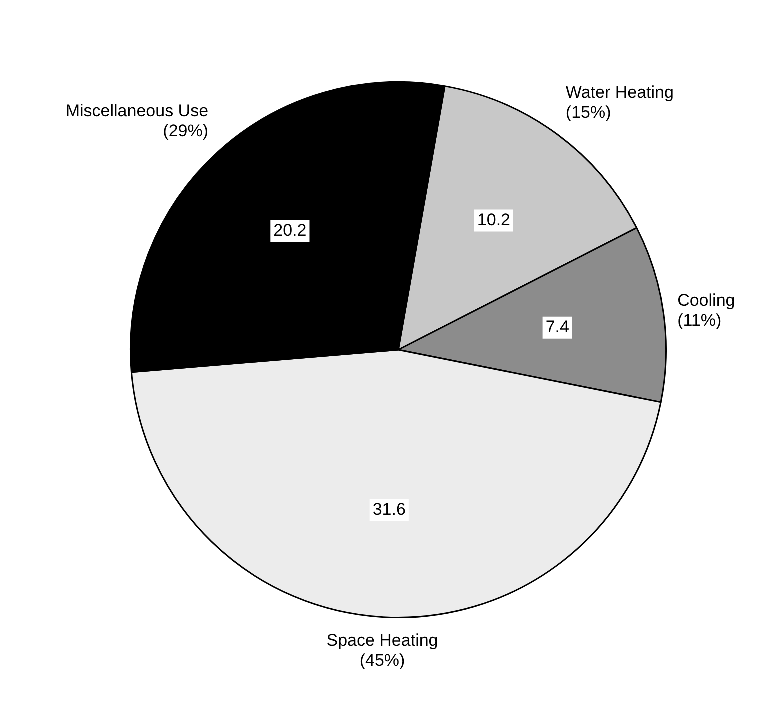  What do you see at coordinates (620, 102) in the screenshot?
I see `slice-label: Water Heating (15%)` at bounding box center [620, 102].